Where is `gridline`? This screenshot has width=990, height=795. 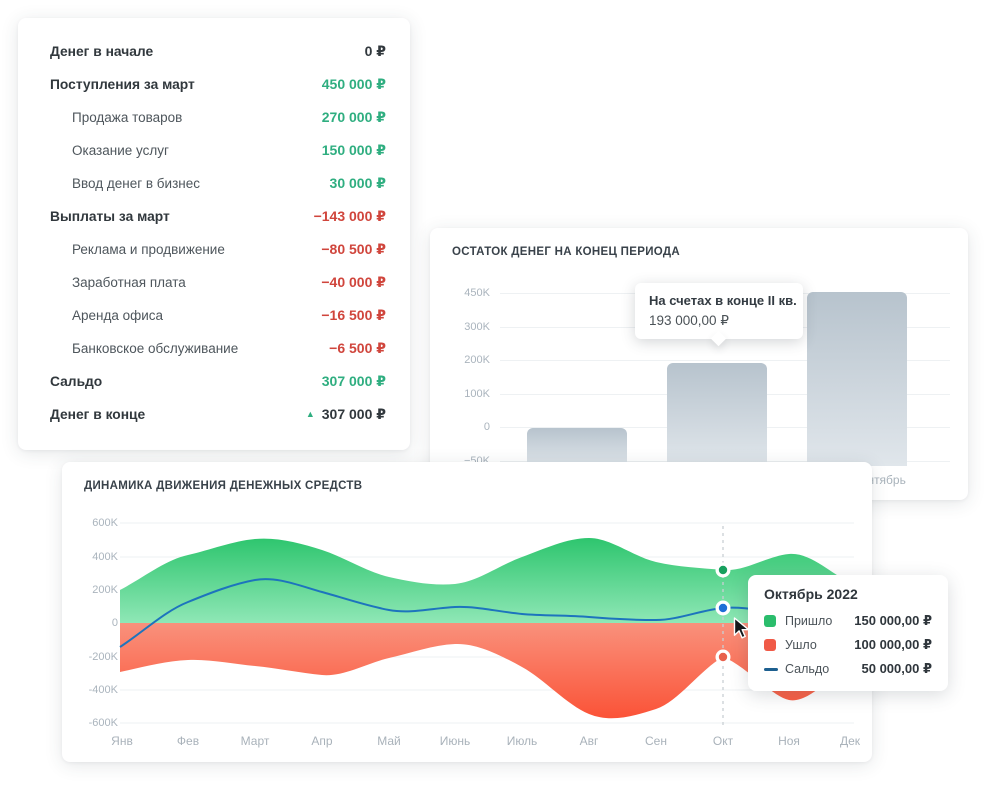
gridline is located at coordinates (725, 360).